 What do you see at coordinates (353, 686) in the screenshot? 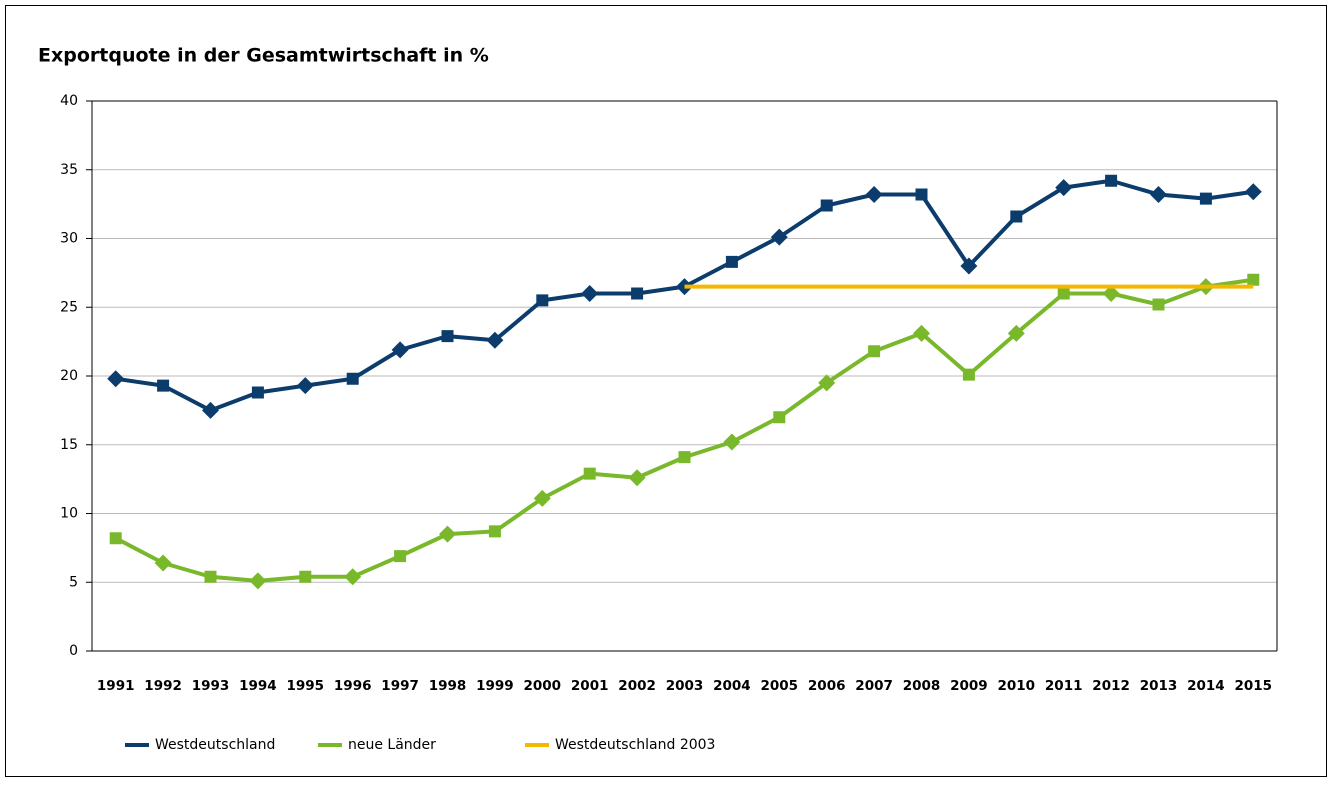
I see `x-tick-label: 1996` at bounding box center [353, 686].